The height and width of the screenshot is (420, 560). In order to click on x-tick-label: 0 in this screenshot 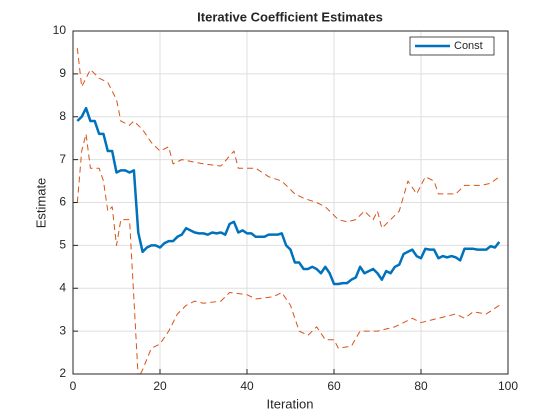, I will do `click(73, 386)`.